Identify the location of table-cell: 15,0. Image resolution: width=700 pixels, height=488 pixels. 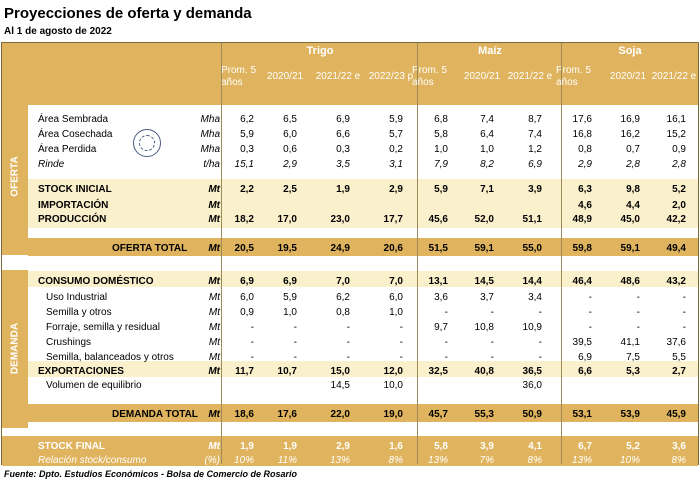
(340, 371).